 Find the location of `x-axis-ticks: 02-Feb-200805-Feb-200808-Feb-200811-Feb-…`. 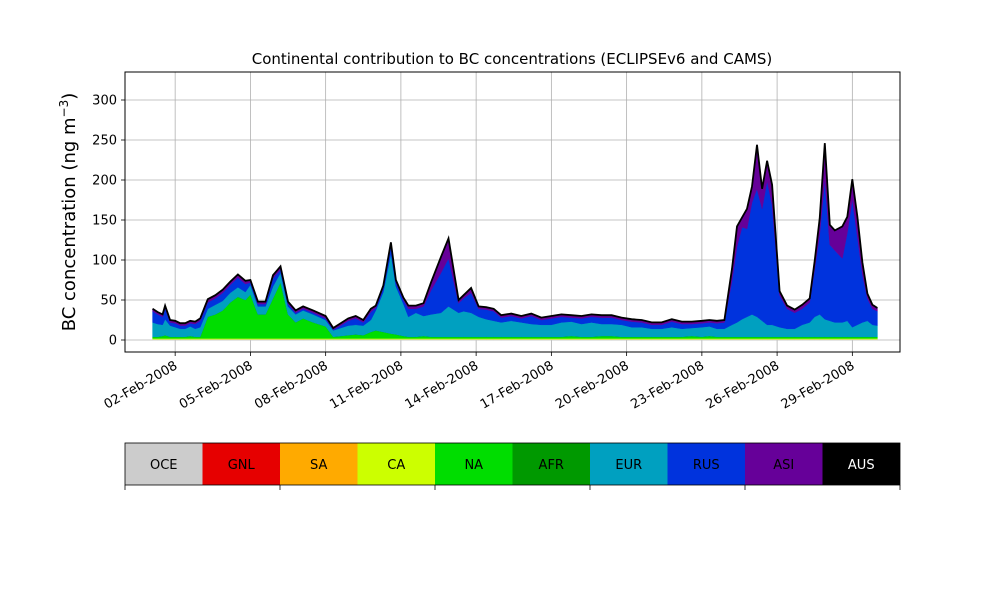

x-axis-ticks: 02-Feb-200805-Feb-200808-Feb-200811-Feb-… is located at coordinates (480, 382).